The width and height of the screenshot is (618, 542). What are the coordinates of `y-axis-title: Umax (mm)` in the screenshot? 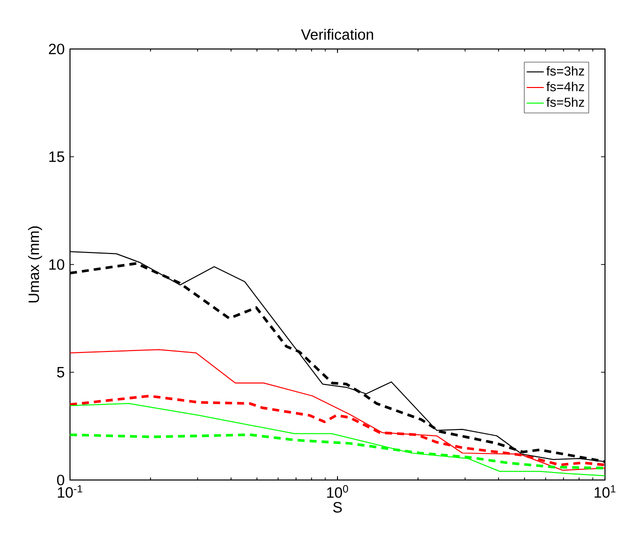 It's located at (35, 264).